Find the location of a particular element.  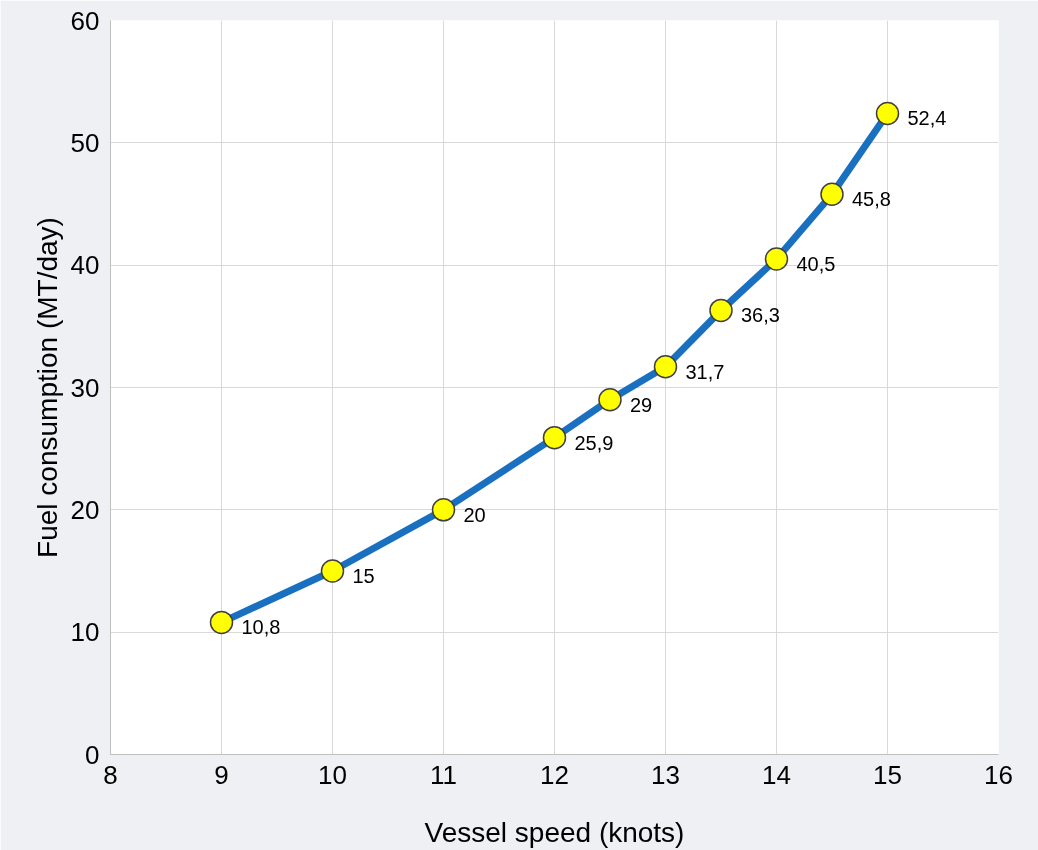

data-label: 29 is located at coordinates (641, 404).